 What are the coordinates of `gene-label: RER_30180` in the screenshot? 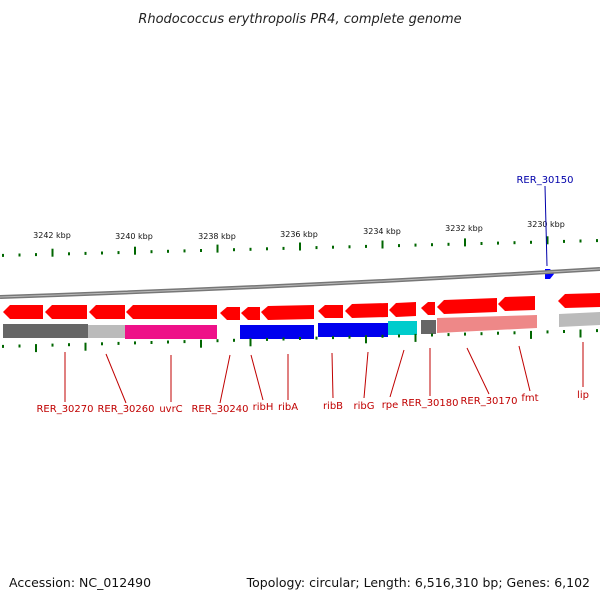 It's located at (429, 403).